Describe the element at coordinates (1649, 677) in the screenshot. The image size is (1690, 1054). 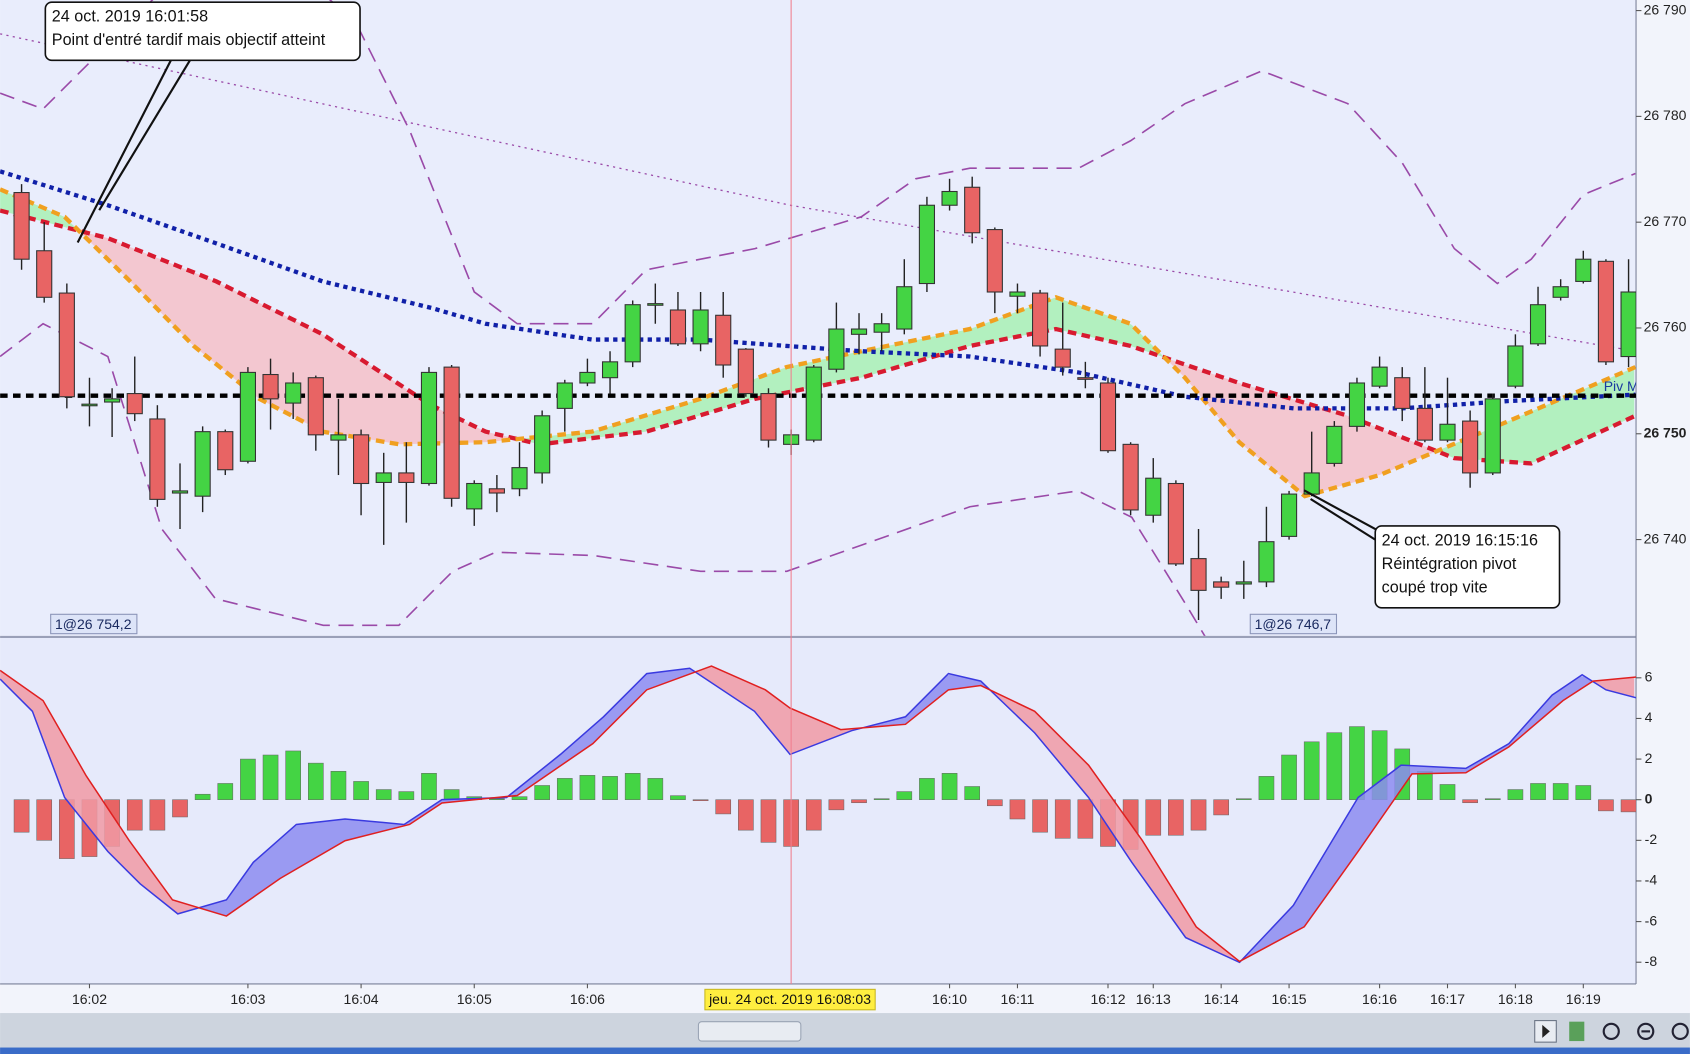
I see `y-tick-label: 6` at that location.